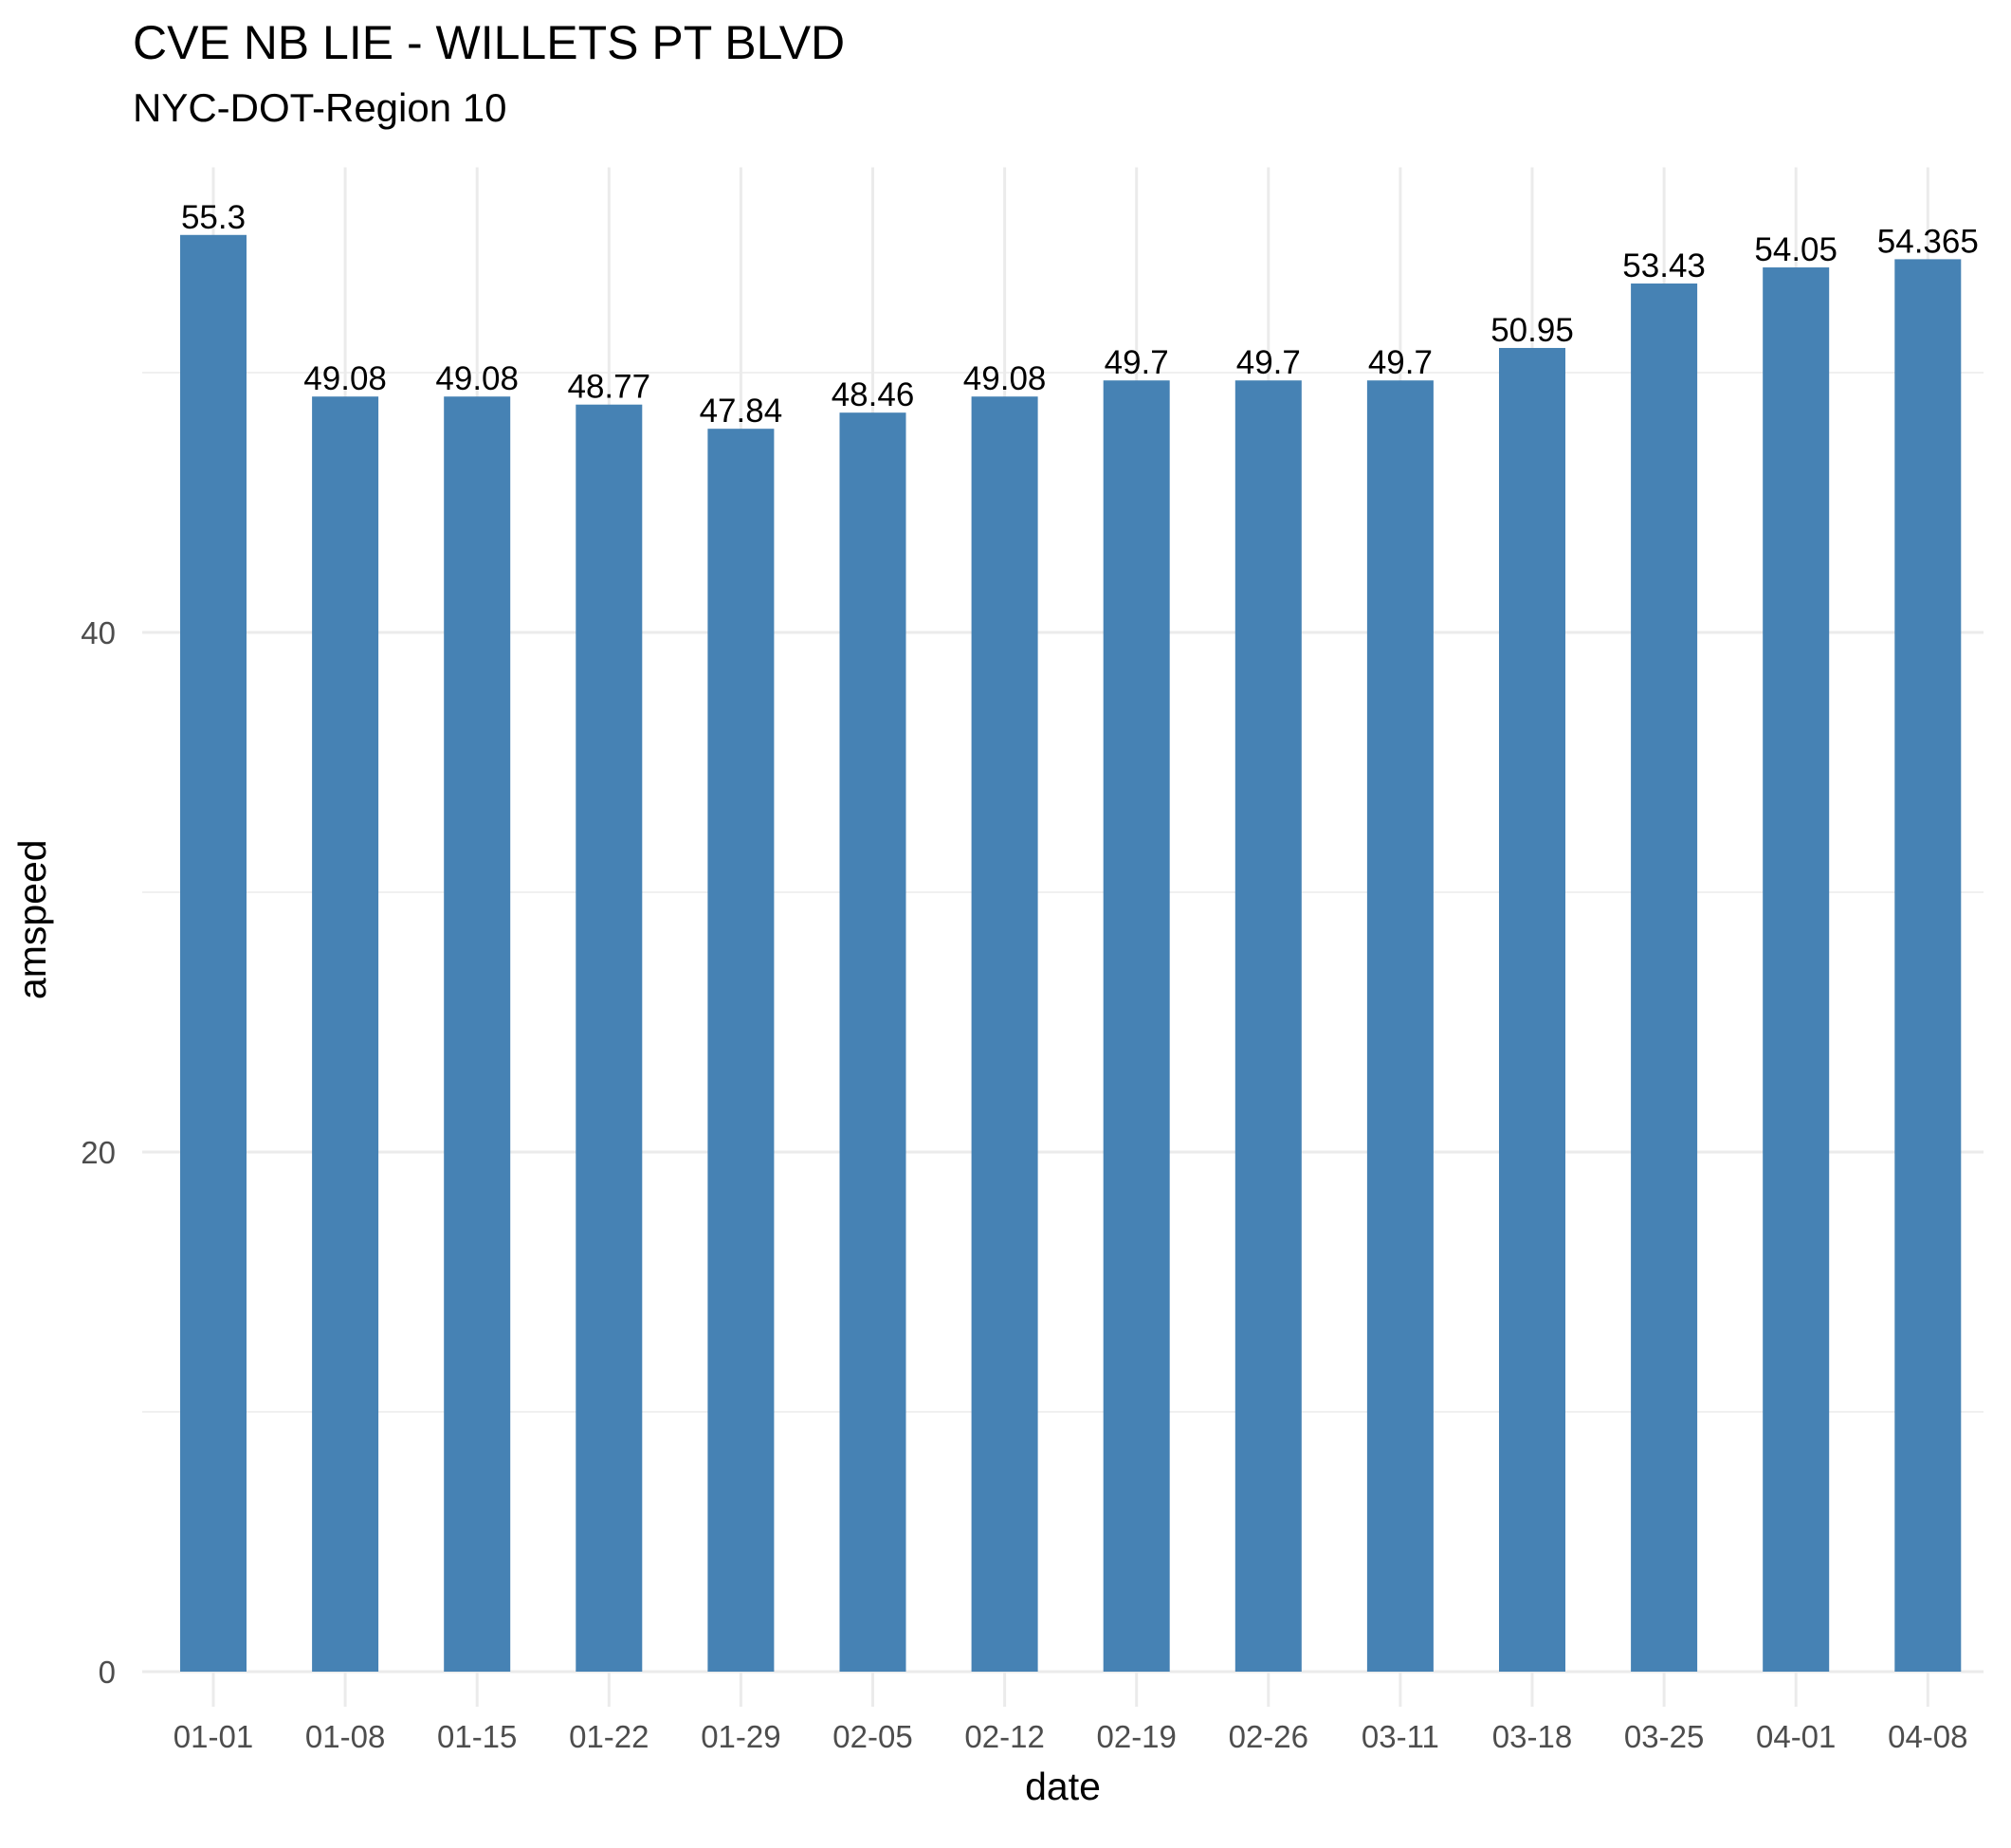 Image resolution: width=2011 pixels, height=1848 pixels. I want to click on data-label: 54.05, so click(1795, 250).